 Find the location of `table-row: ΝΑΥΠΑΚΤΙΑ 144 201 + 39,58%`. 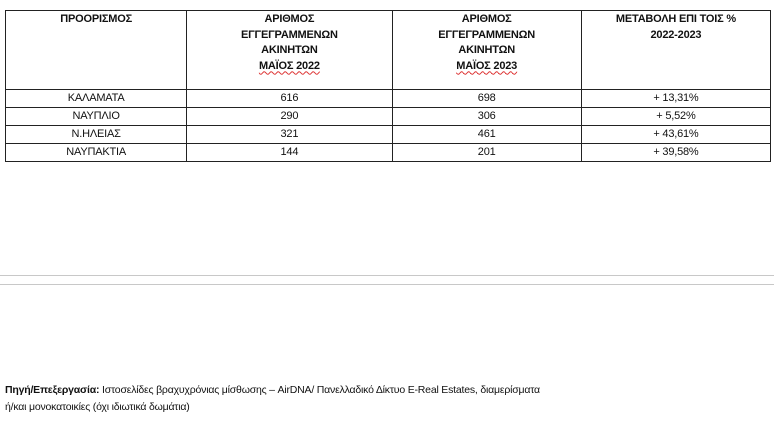

table-row: ΝΑΥΠΑΚΤΙΑ 144 201 + 39,58% is located at coordinates (388, 152).